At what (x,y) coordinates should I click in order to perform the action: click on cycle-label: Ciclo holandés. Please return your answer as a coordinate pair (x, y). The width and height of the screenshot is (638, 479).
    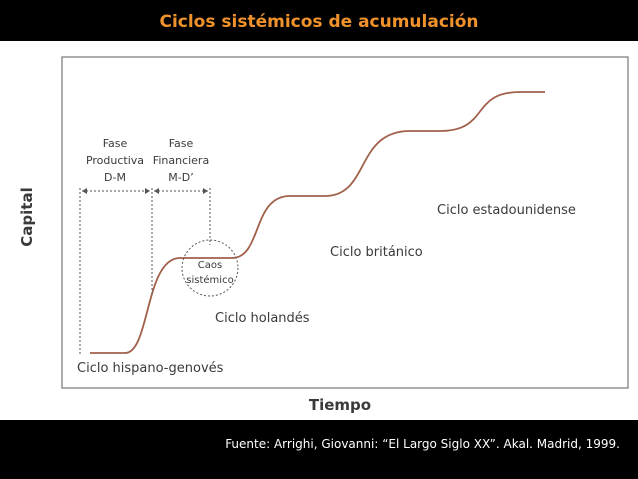
    Looking at the image, I should click on (262, 318).